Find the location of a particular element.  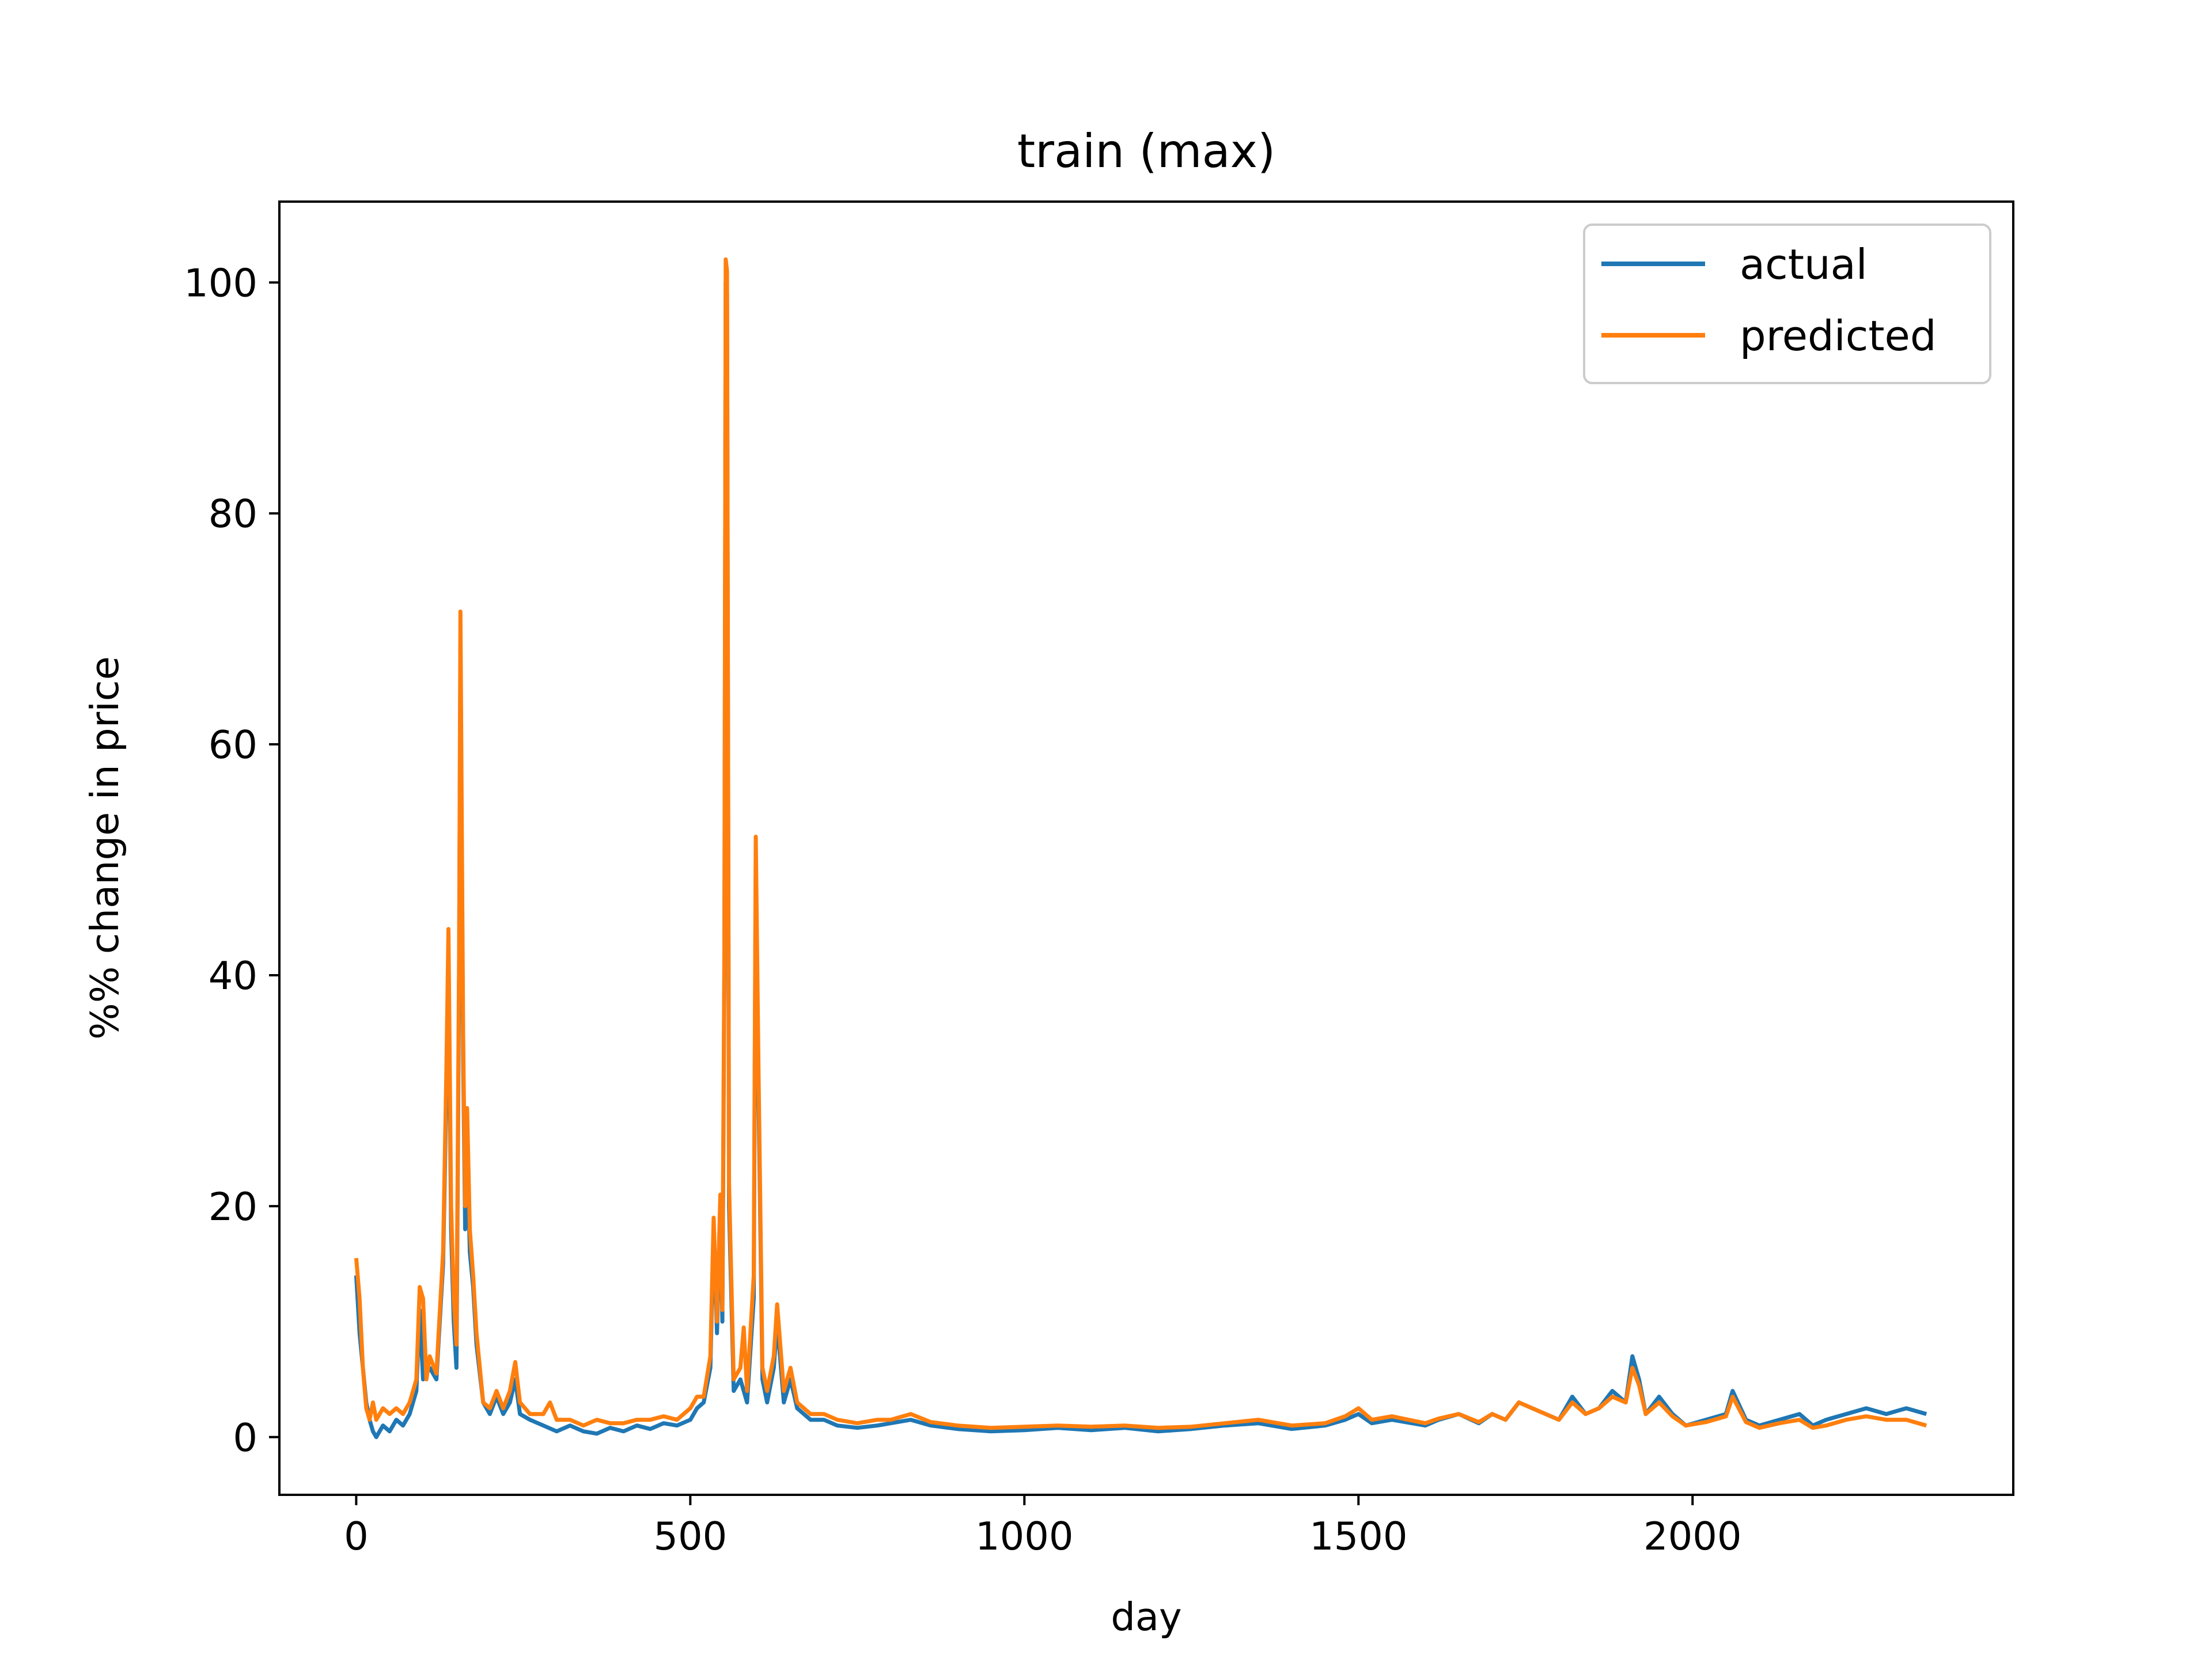

x-tick-label: 1500 is located at coordinates (1358, 1536).